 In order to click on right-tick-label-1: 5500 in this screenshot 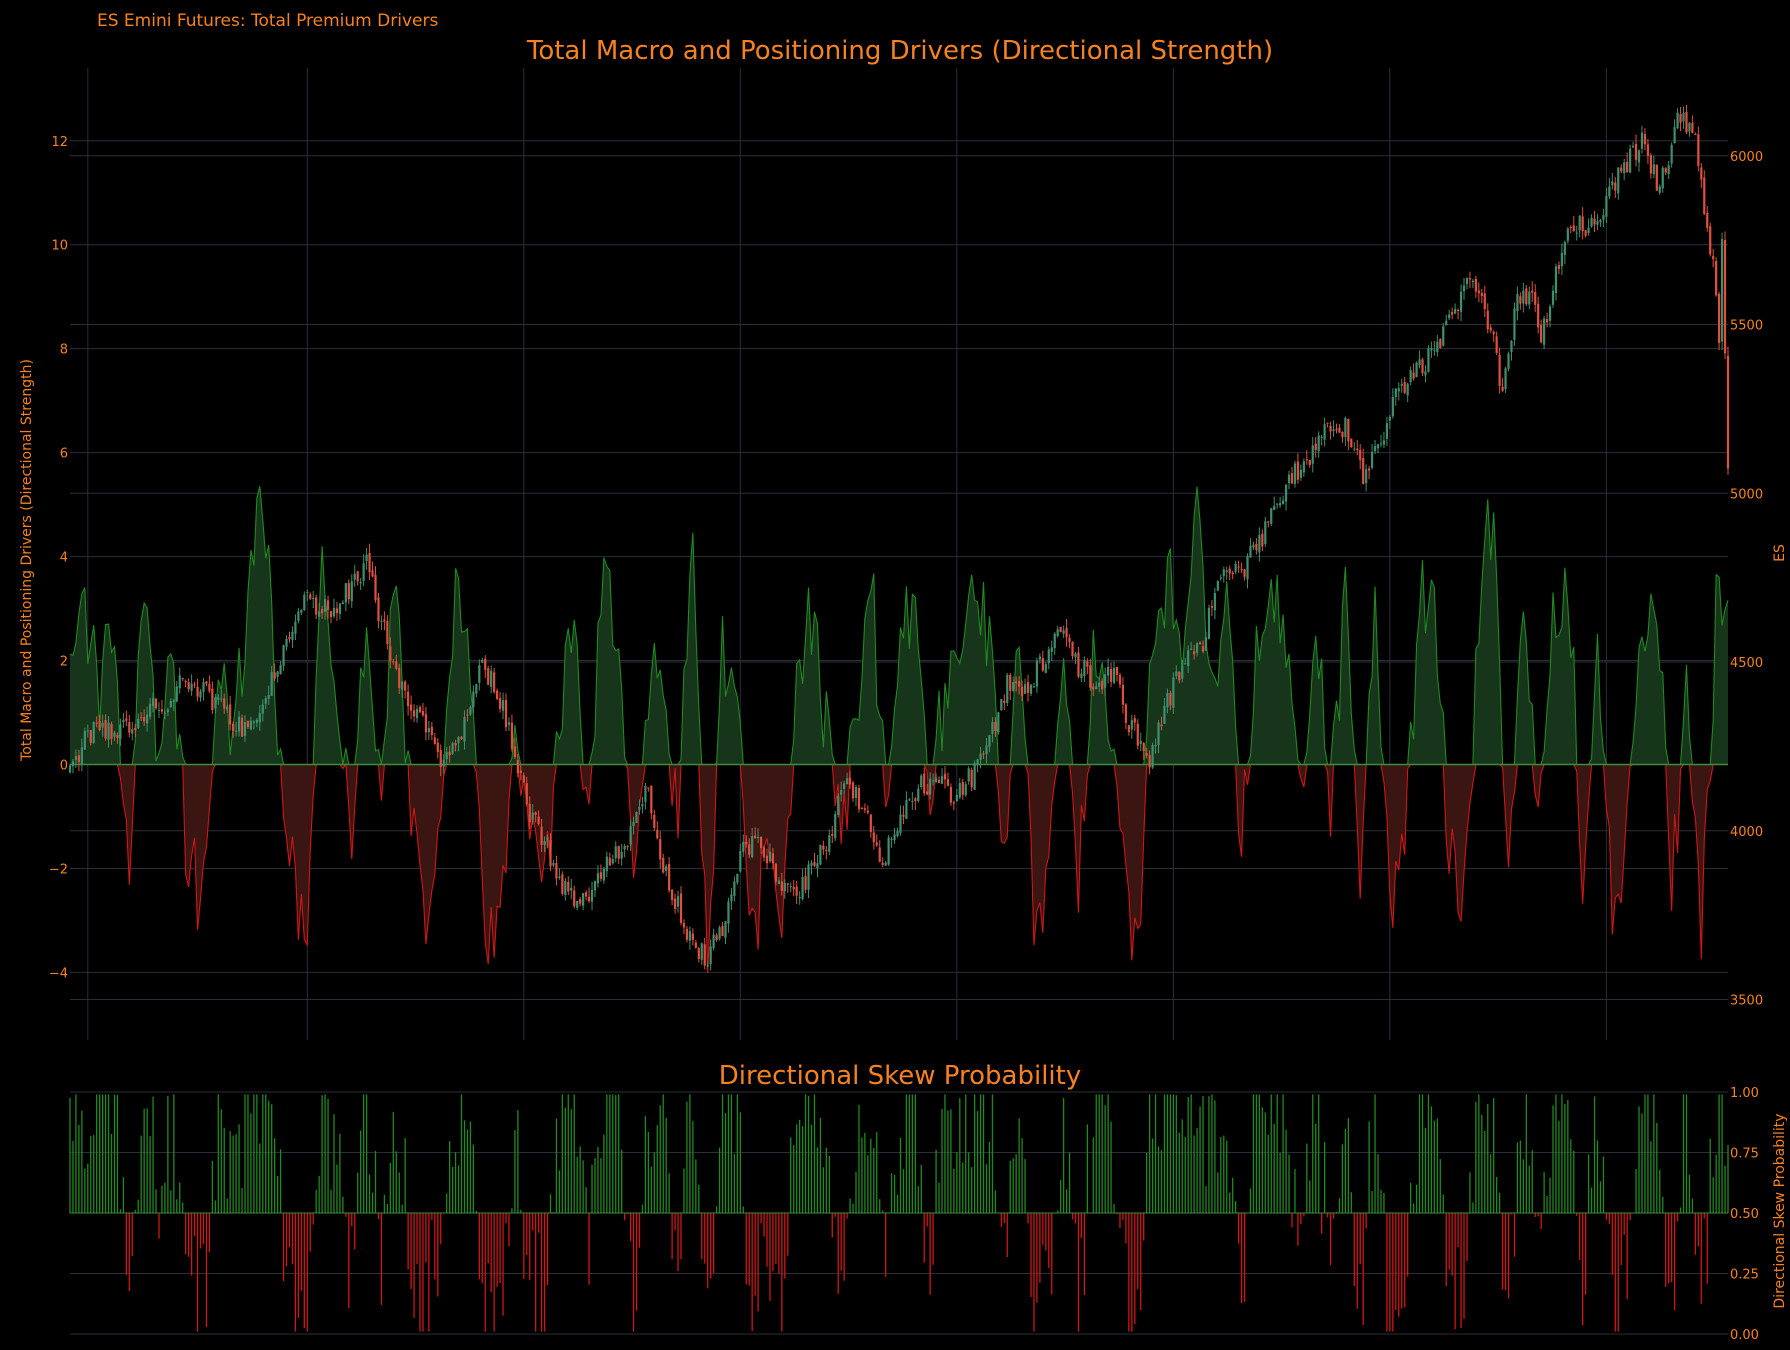, I will do `click(1746, 326)`.